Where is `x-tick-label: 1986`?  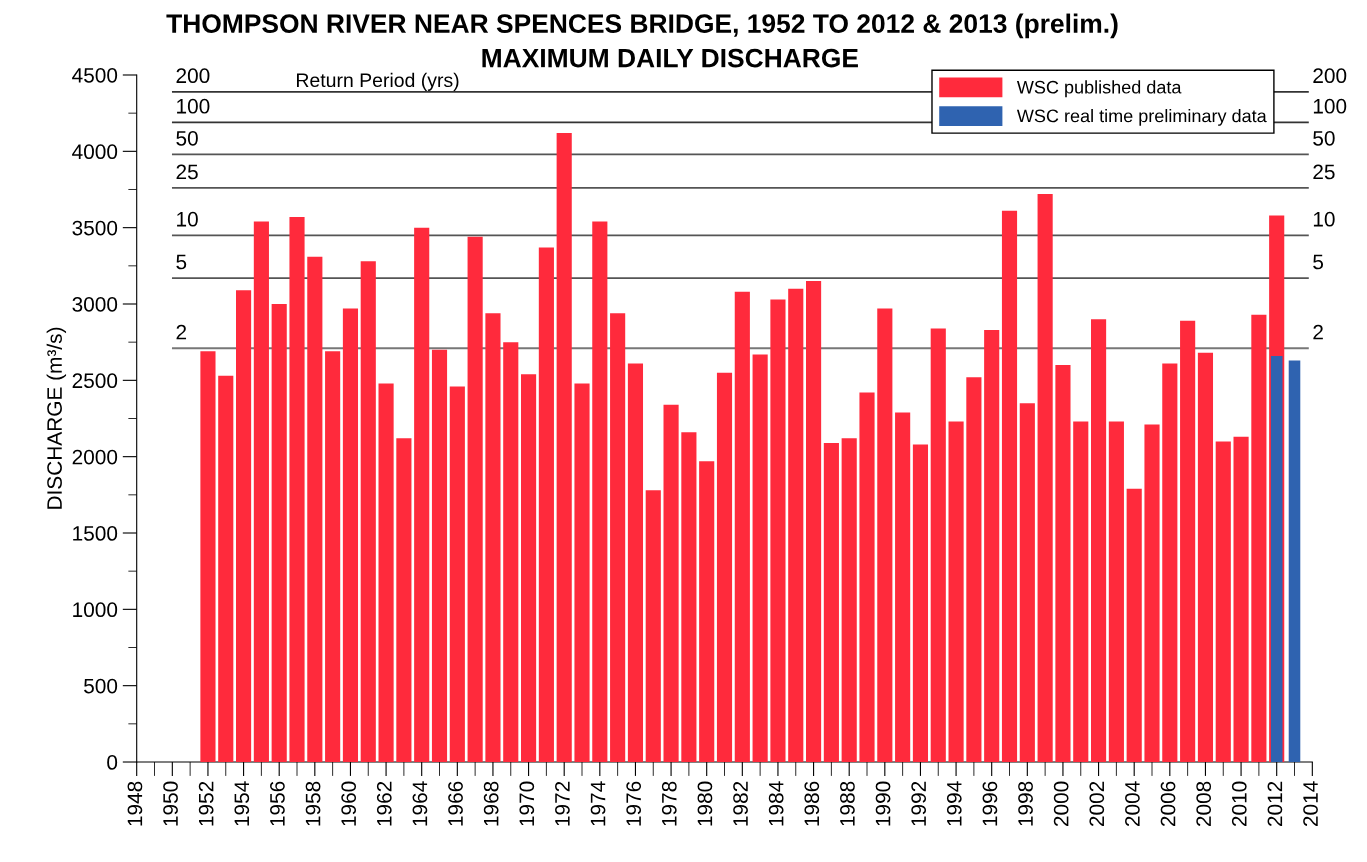
x-tick-label: 1986 is located at coordinates (812, 803).